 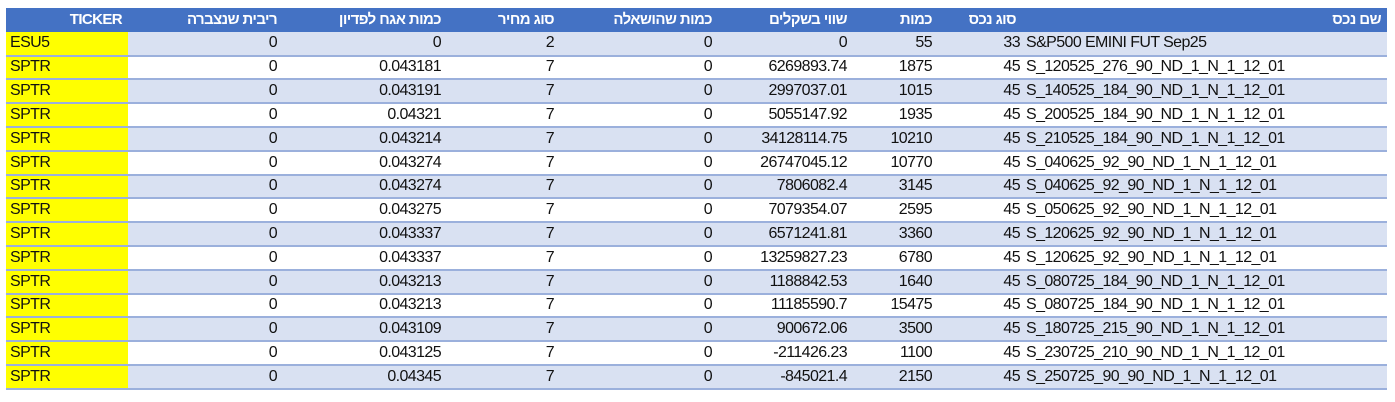 I want to click on cell-value-ils: 1188842.53, so click(x=785, y=282).